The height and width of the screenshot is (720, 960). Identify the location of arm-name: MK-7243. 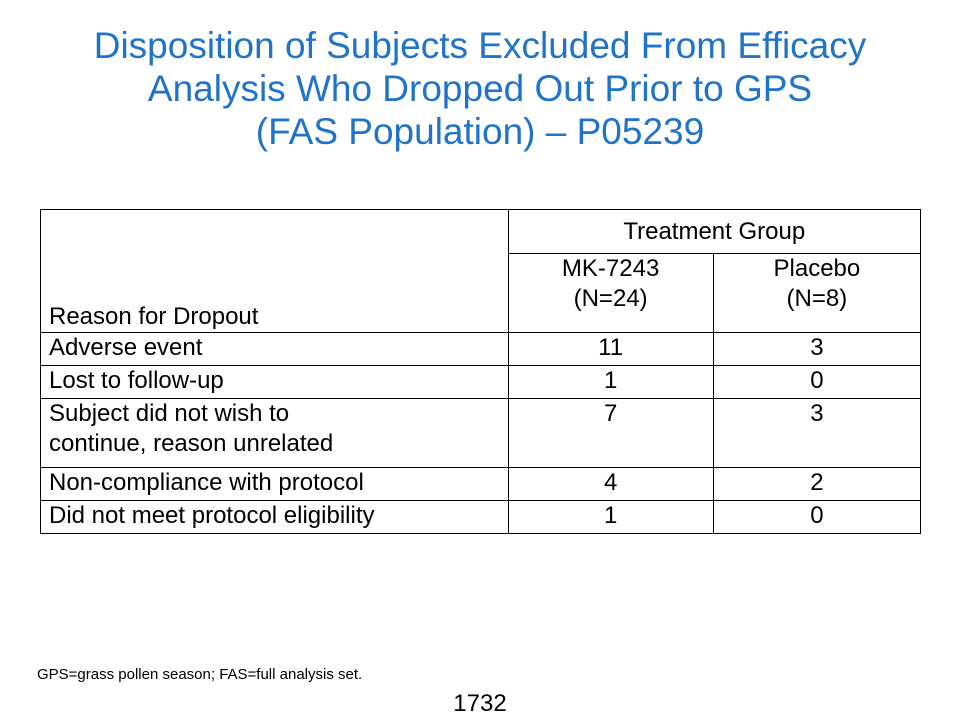
(610, 268).